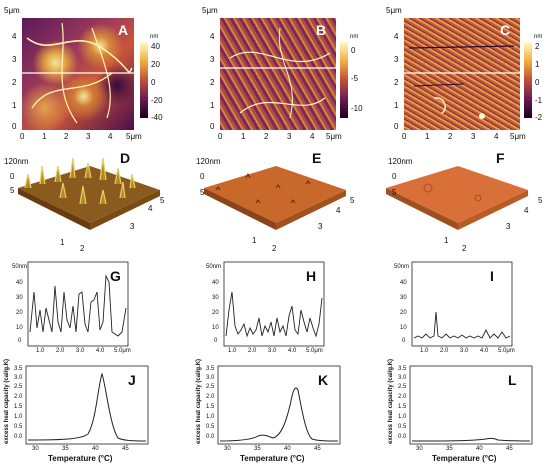  Describe the element at coordinates (272, 458) in the screenshot. I see `dsc-k-xlabel: Temperature (°C)` at that location.